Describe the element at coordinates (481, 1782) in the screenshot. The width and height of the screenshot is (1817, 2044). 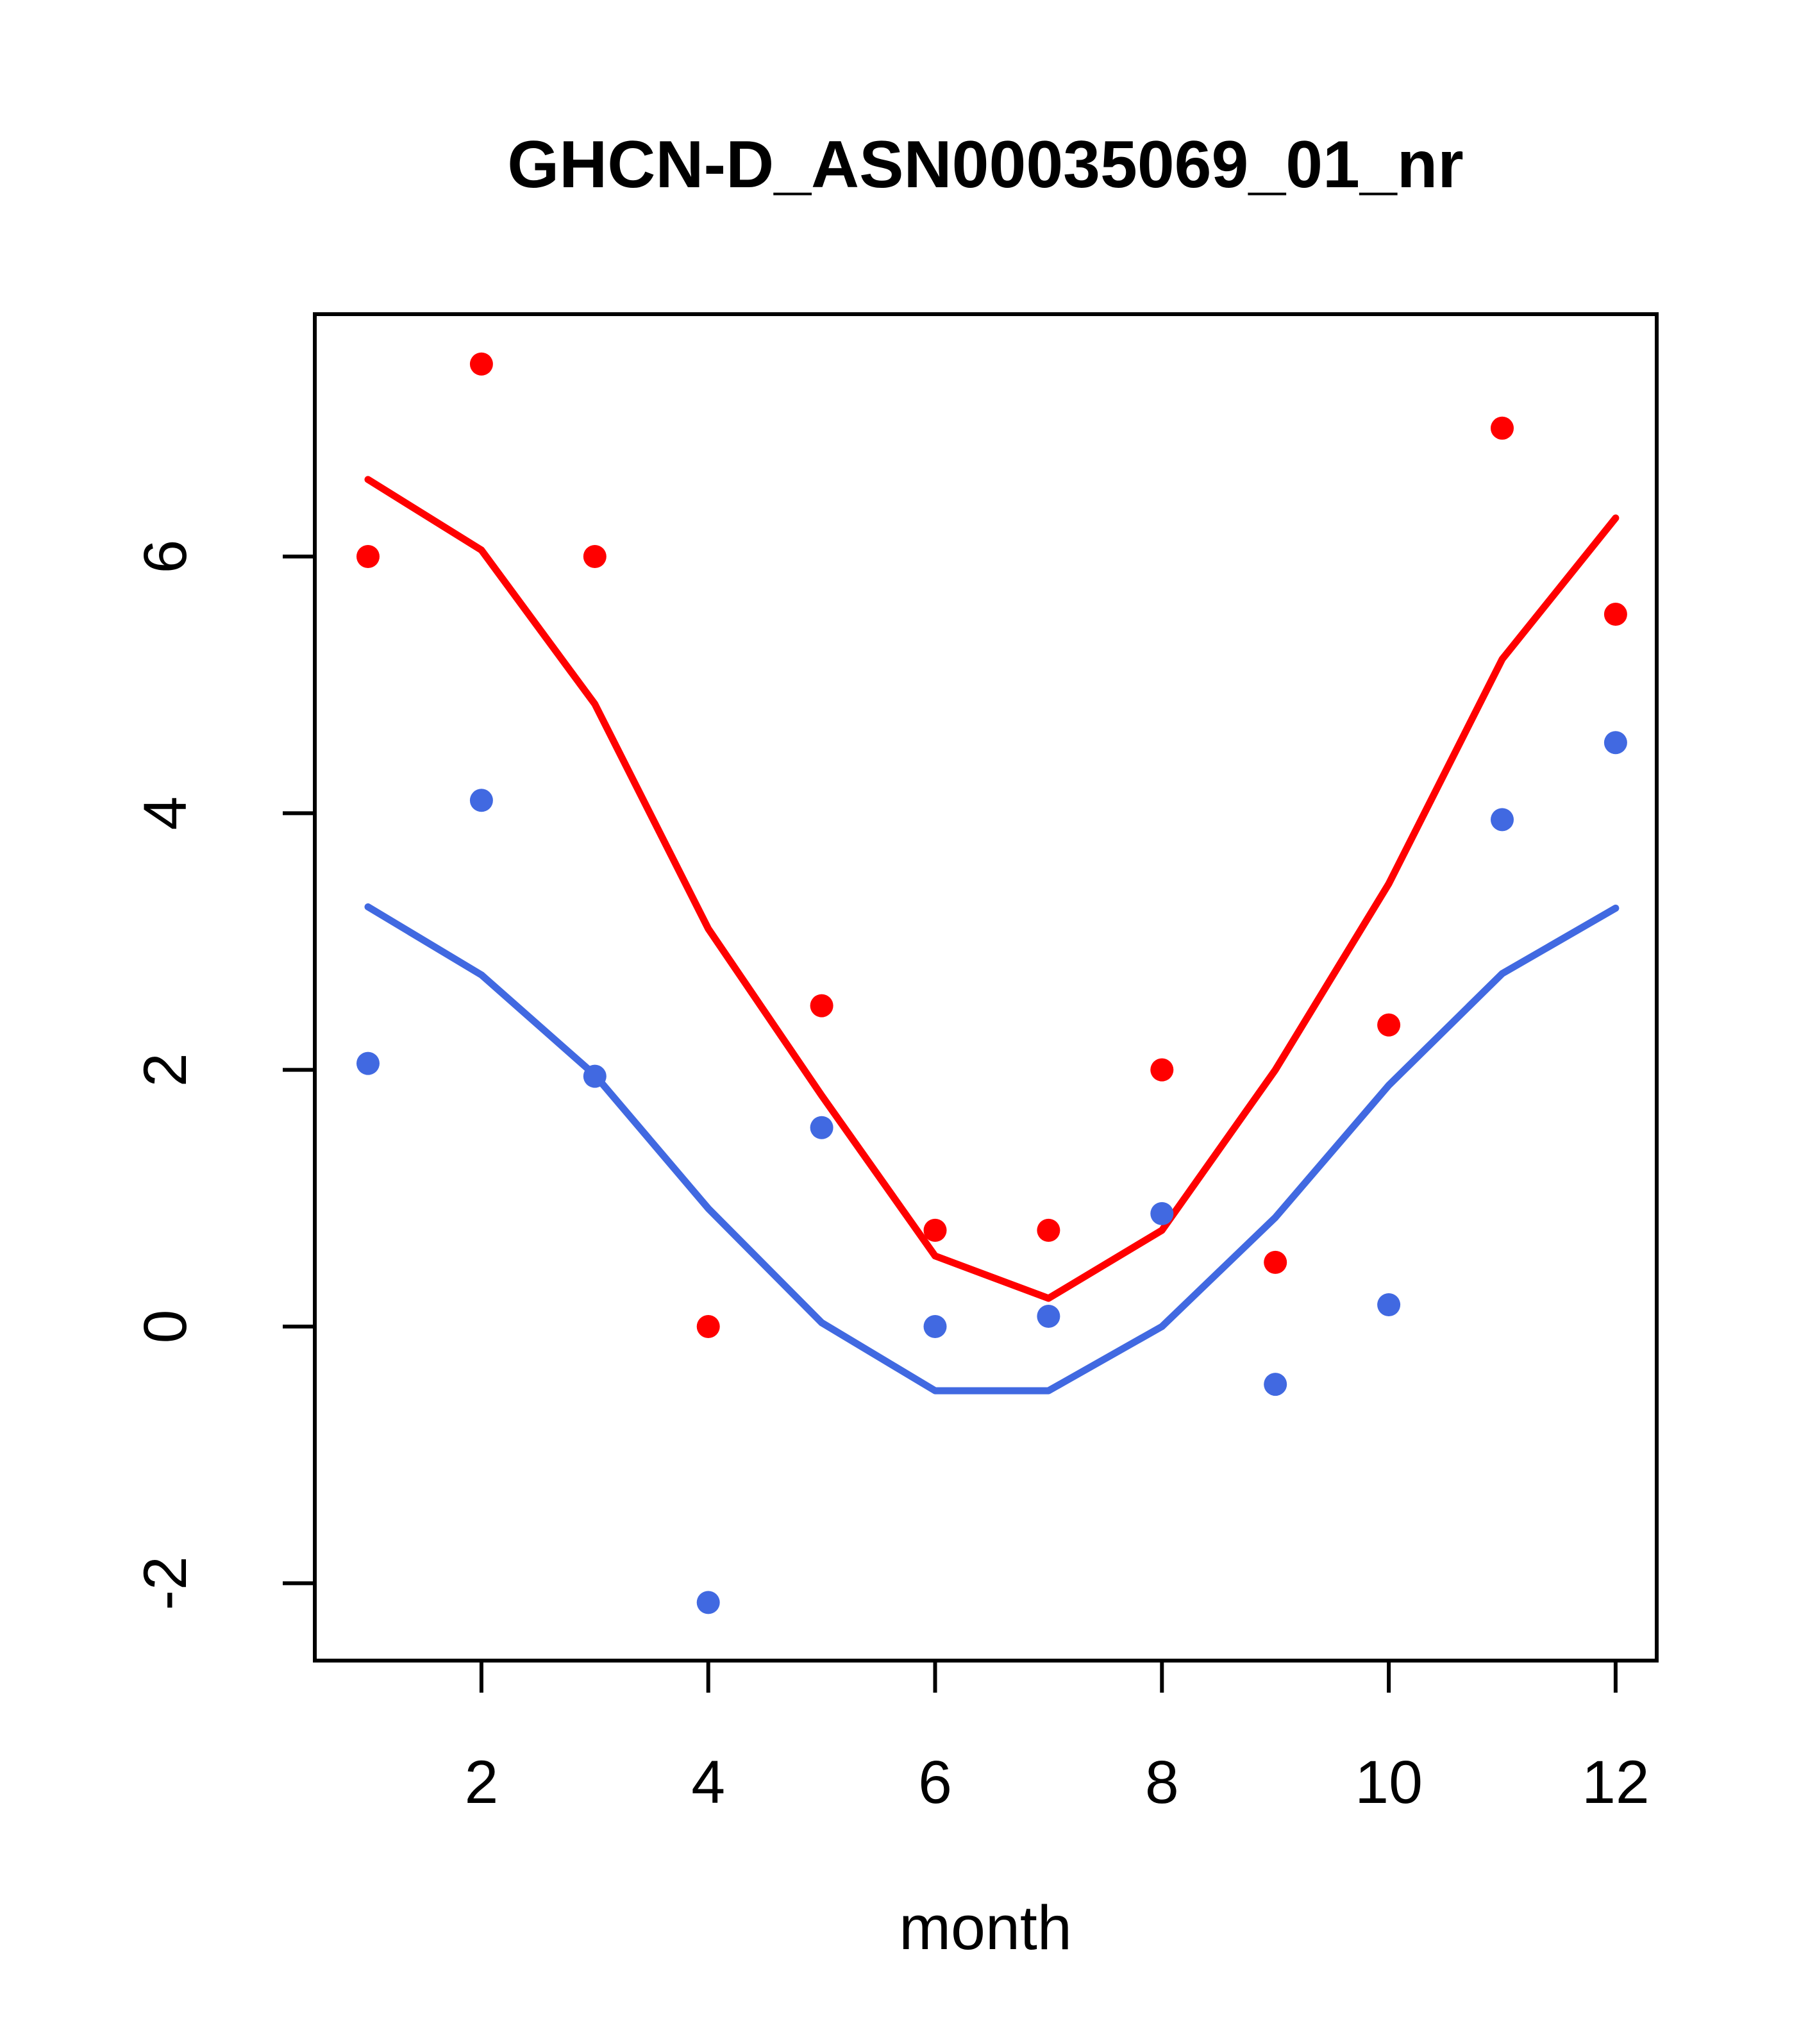
I see `x-tick-label-2: 2` at that location.